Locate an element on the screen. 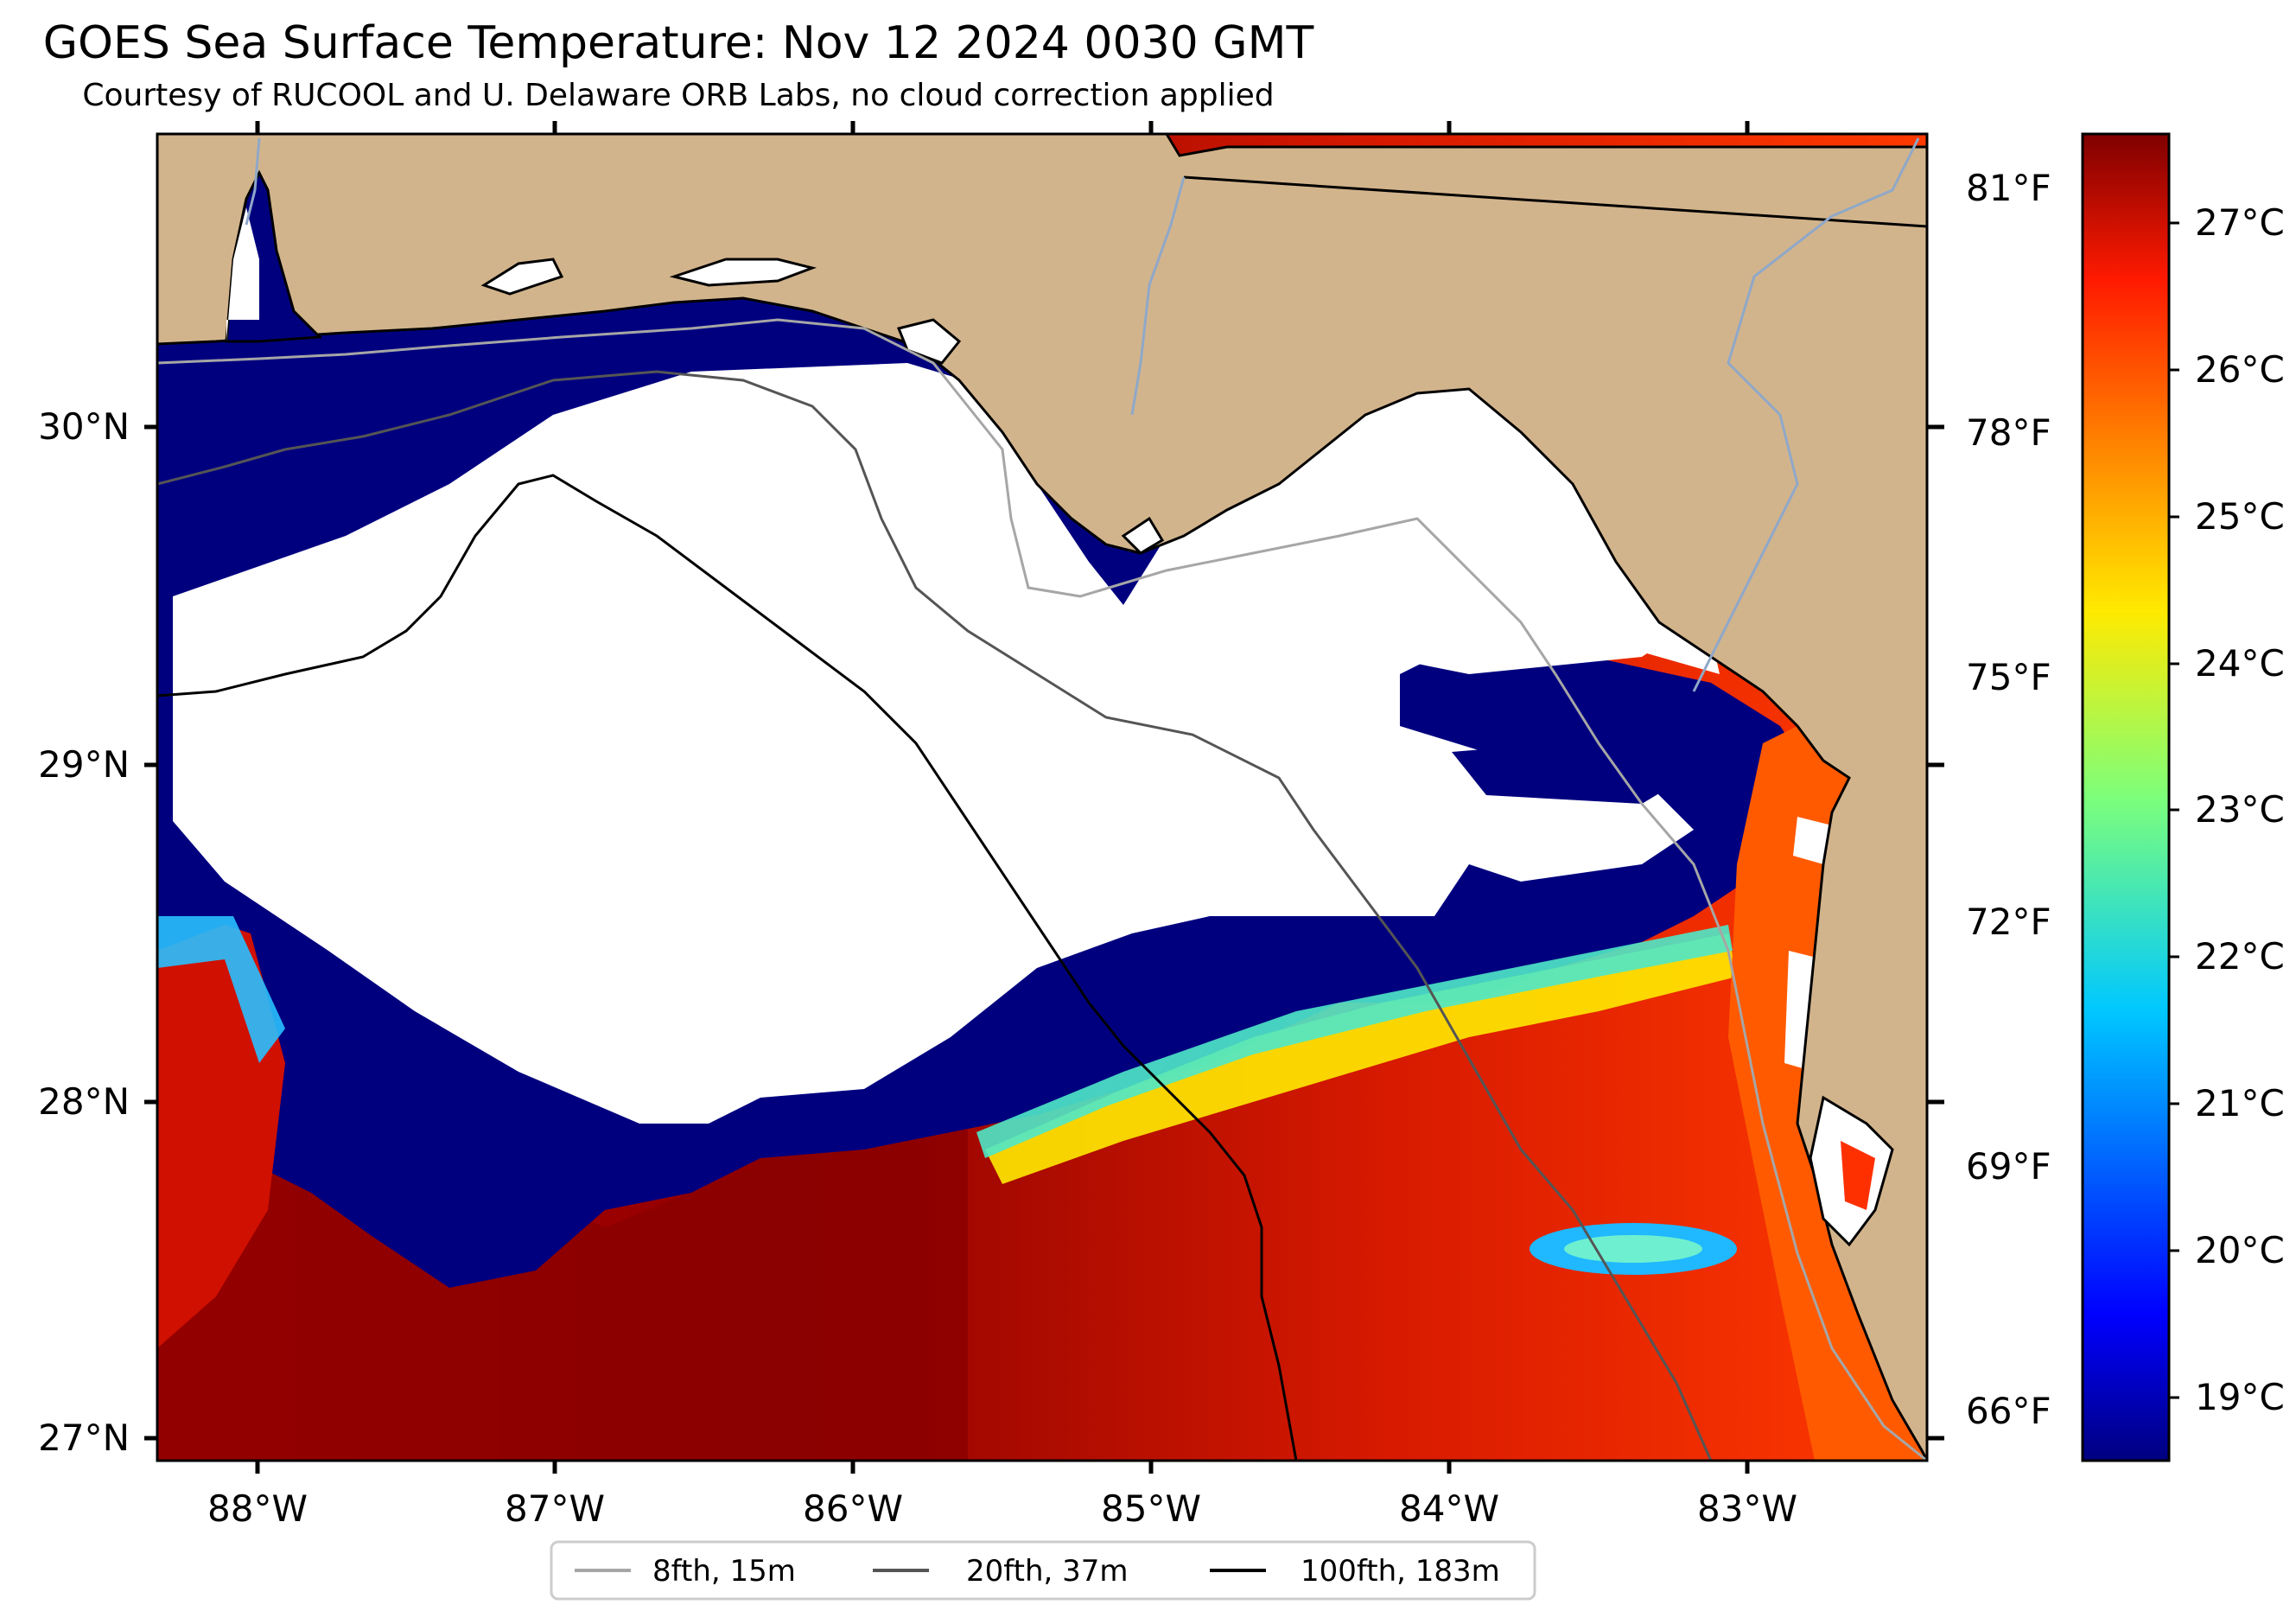  lon-label: 88°W is located at coordinates (257, 1509).